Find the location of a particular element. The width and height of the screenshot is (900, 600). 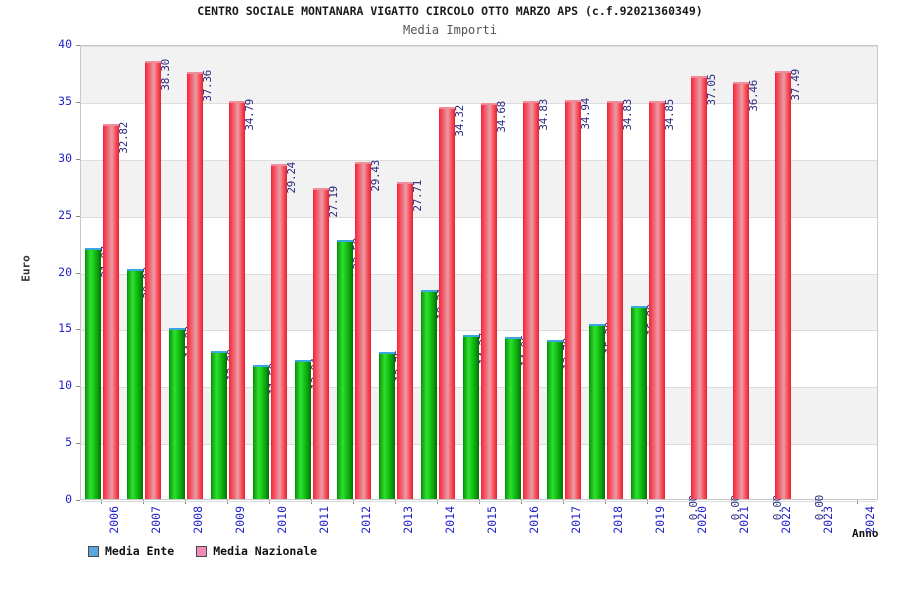

chart-legend: Media Ente Media Nazionale is located at coordinates (209, 551).